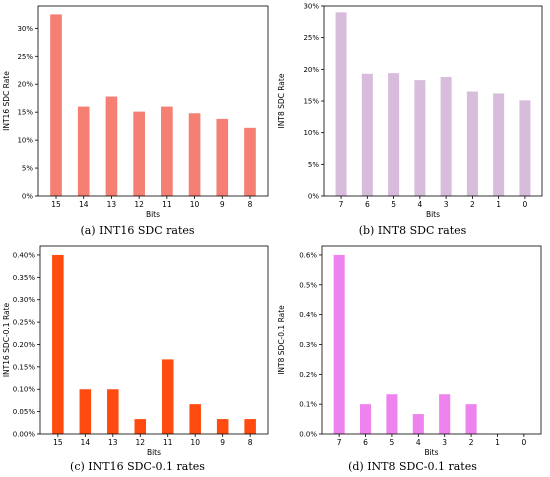  What do you see at coordinates (24, 345) in the screenshot?
I see `y-tick-label: 0.20%` at bounding box center [24, 345].